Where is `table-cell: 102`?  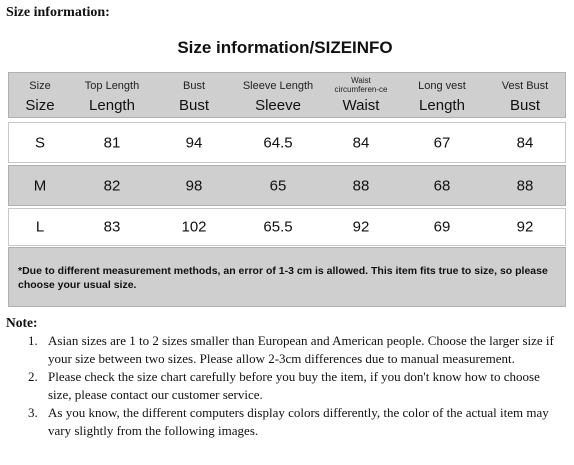 table-cell: 102 is located at coordinates (194, 227).